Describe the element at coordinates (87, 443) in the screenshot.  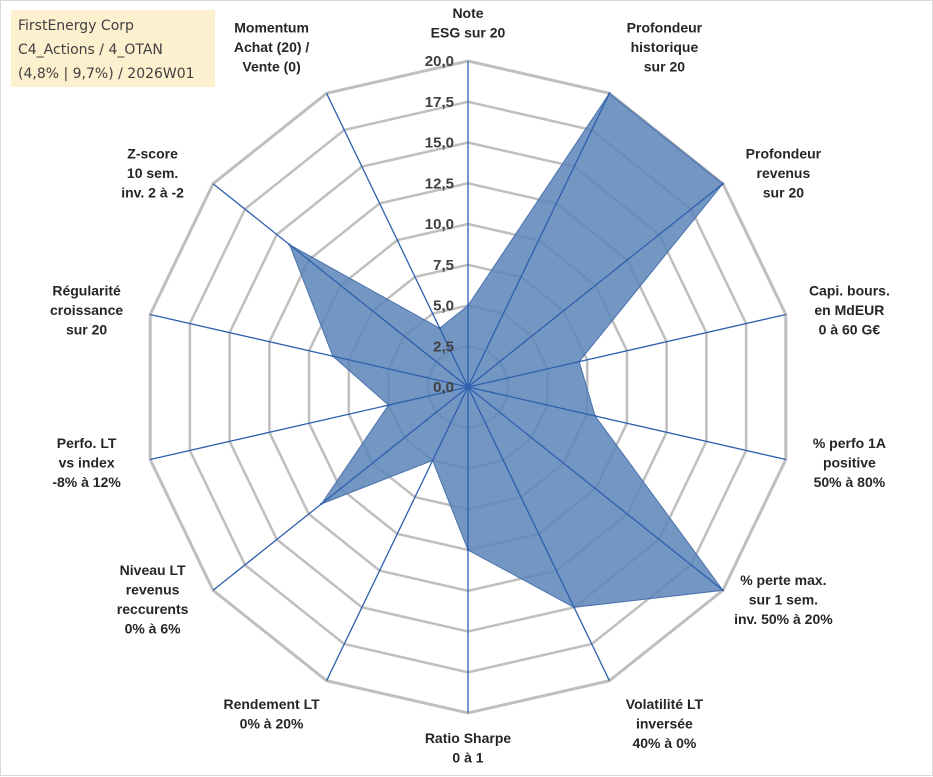
I see `axis-label-10-line-0: Perfo. LT` at that location.